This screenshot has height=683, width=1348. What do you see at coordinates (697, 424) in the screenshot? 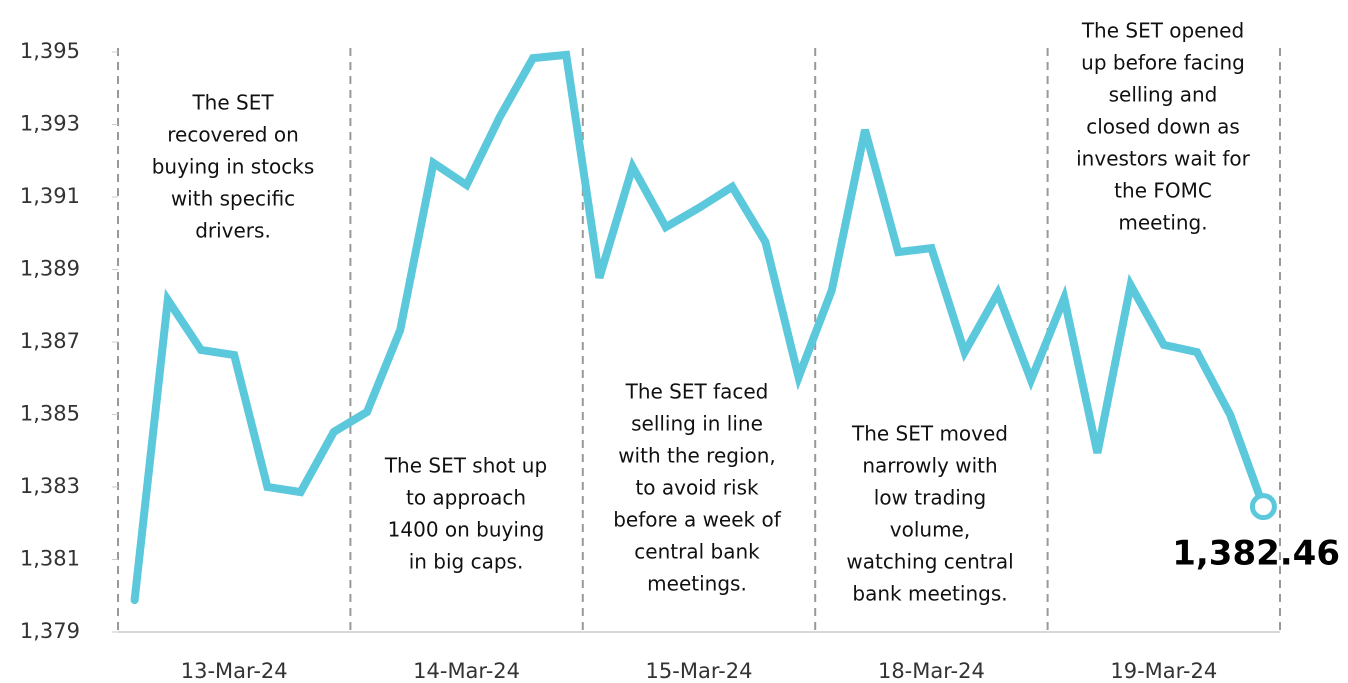
I see `annotation: selling in line` at bounding box center [697, 424].